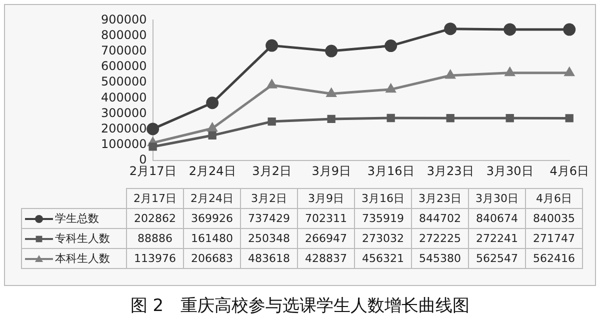 The image size is (600, 328). Describe the element at coordinates (123, 113) in the screenshot. I see `y-tick-label: 300000` at that location.